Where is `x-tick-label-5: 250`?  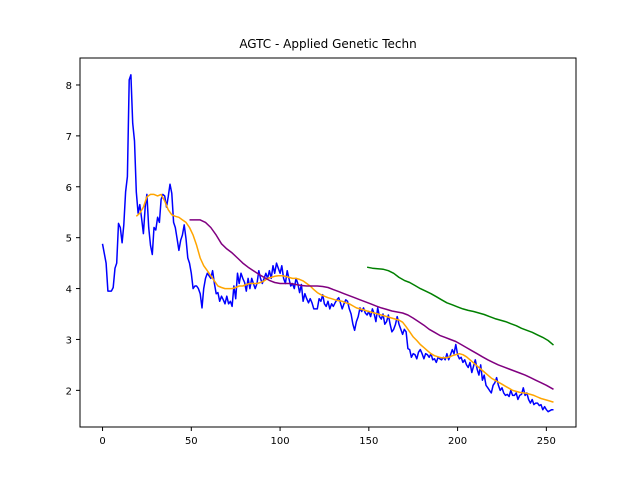
x-tick-label-5: 250 is located at coordinates (546, 441).